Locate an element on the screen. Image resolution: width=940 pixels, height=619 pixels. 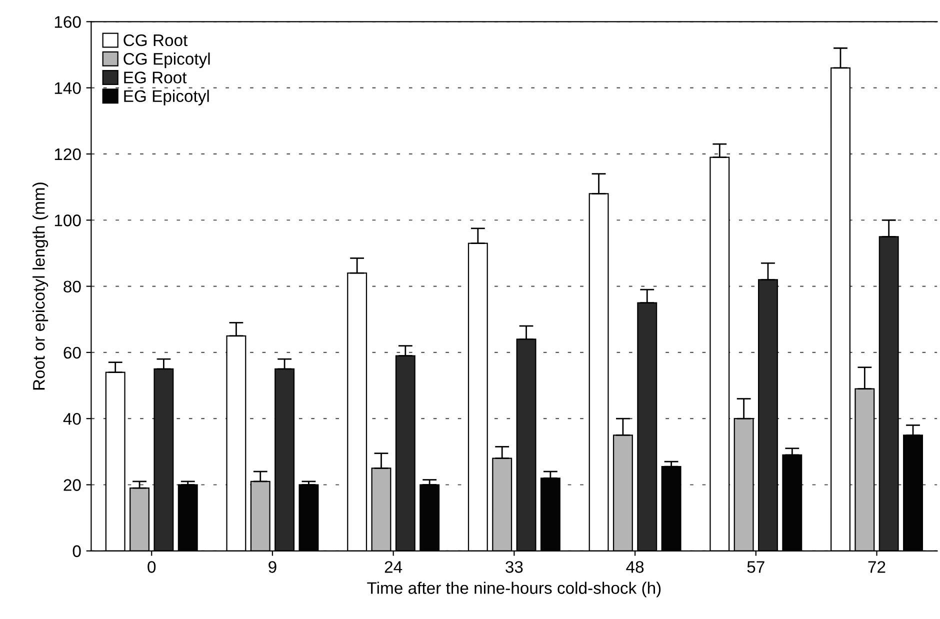
y-tick-label: 160 is located at coordinates (67, 22).